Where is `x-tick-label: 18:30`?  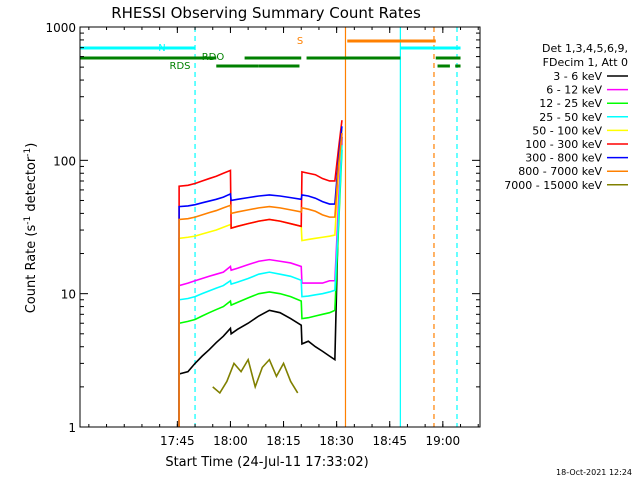 x-tick-label: 18:30 is located at coordinates (336, 441).